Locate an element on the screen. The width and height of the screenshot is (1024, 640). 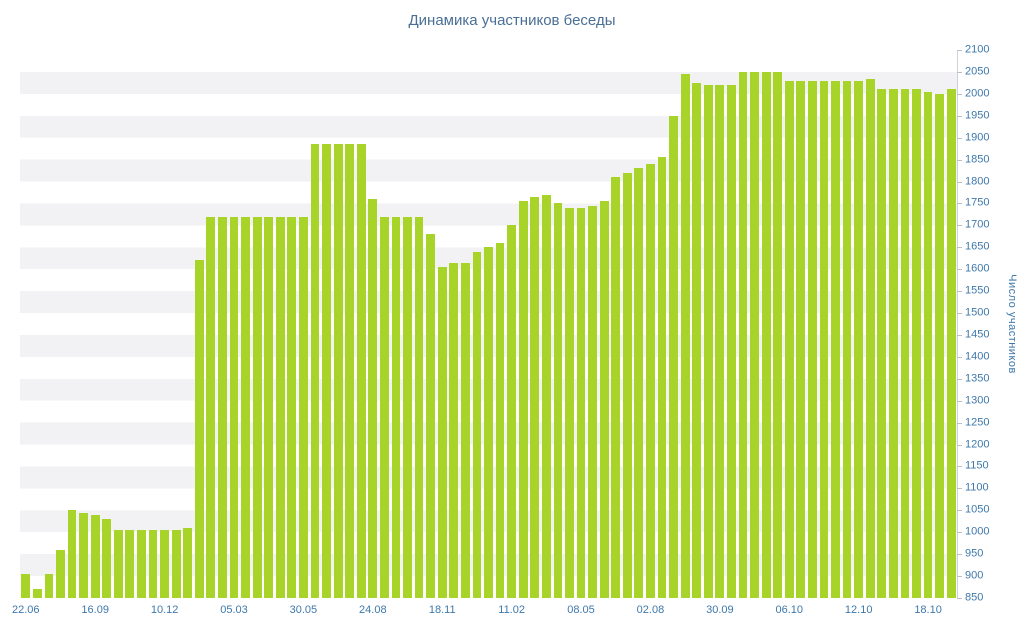
y-tick-label: 1650 is located at coordinates (977, 246).